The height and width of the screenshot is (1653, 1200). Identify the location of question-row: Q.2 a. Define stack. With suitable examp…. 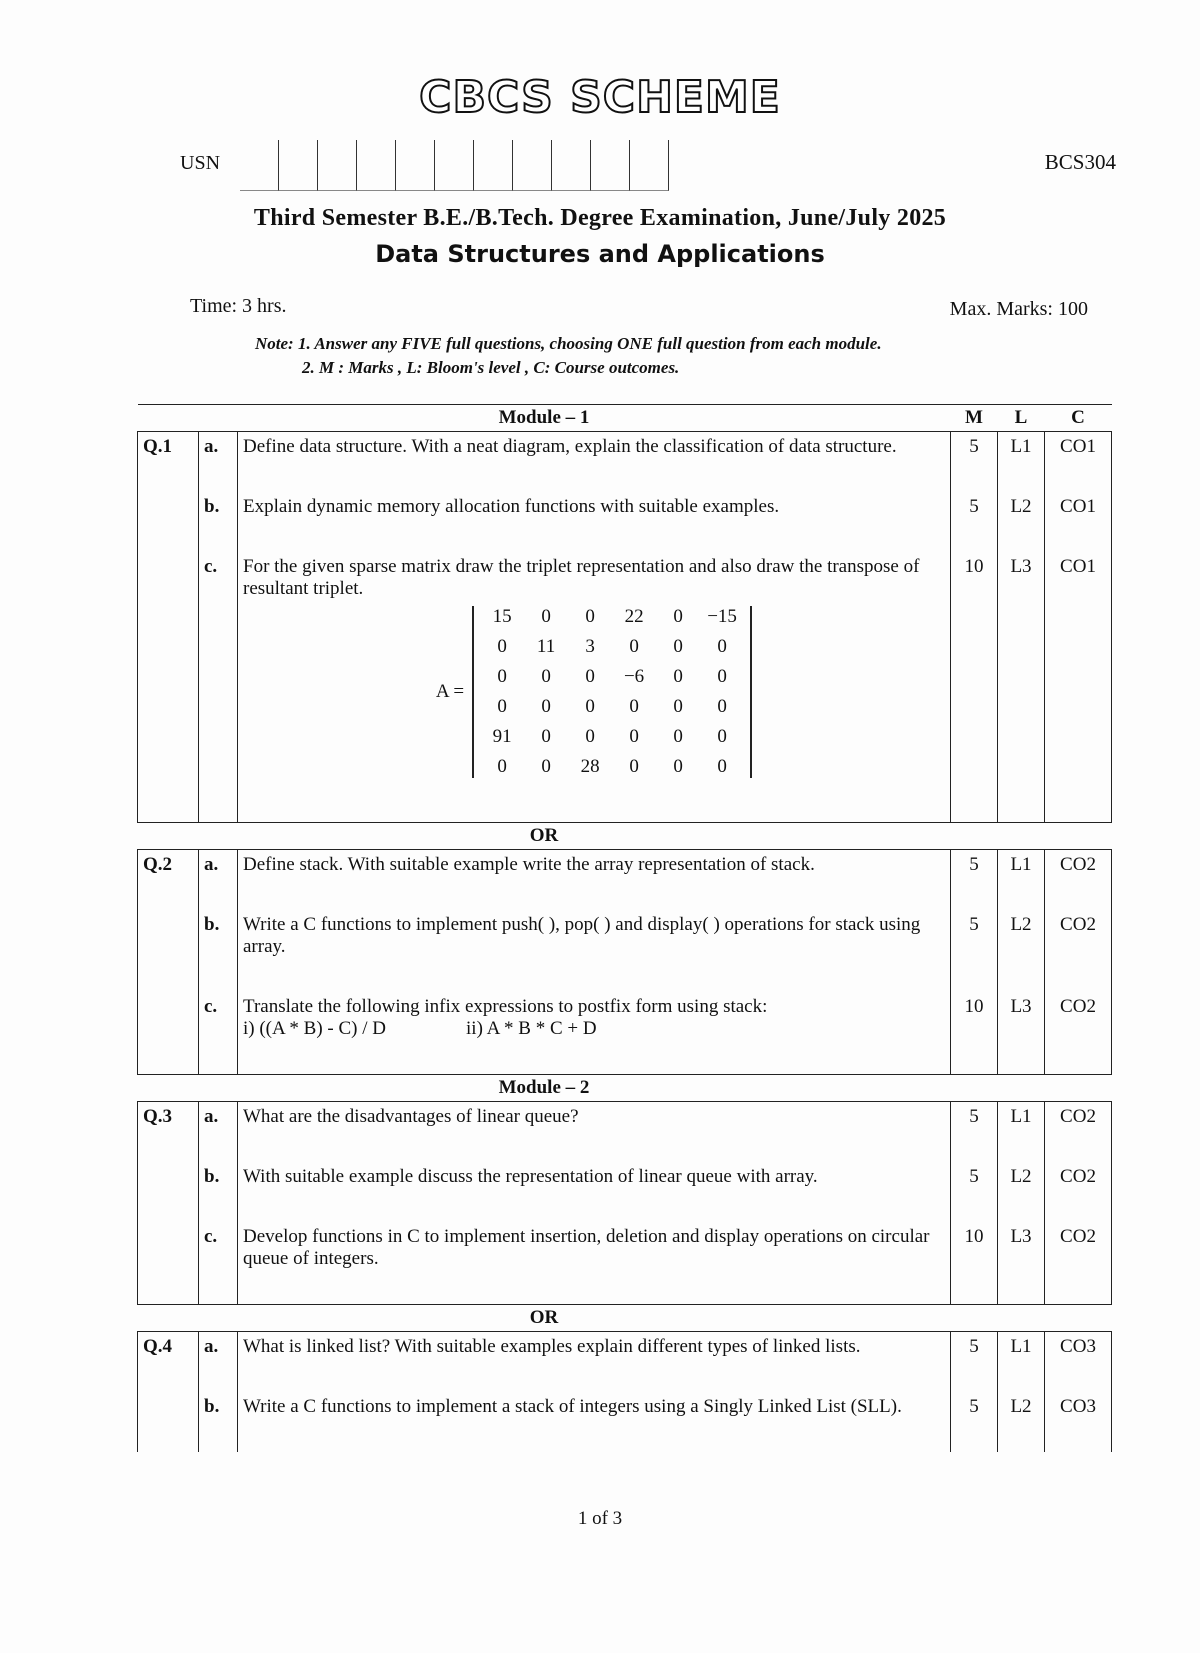
(624, 864).